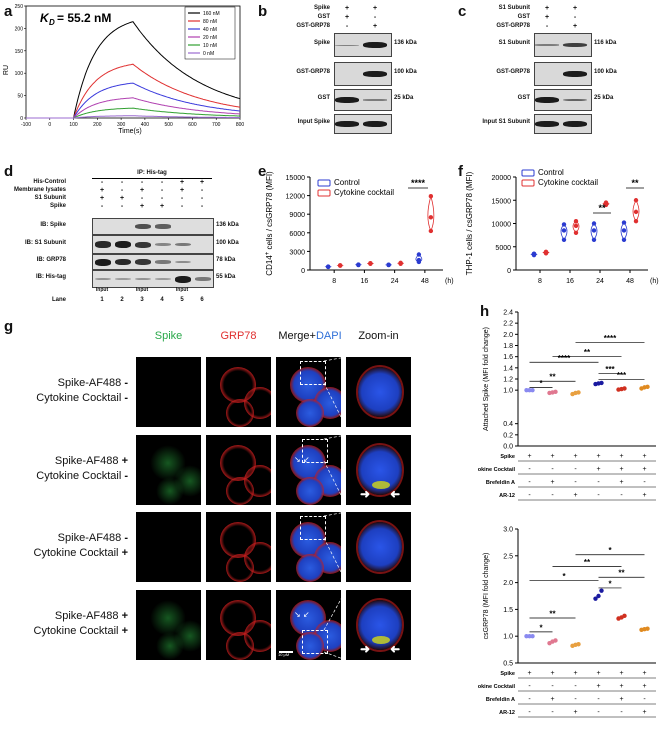 The width and height of the screenshot is (663, 742). What do you see at coordinates (496, 122) in the screenshot?
I see `blot-label: Input S1 Subunit` at bounding box center [496, 122].